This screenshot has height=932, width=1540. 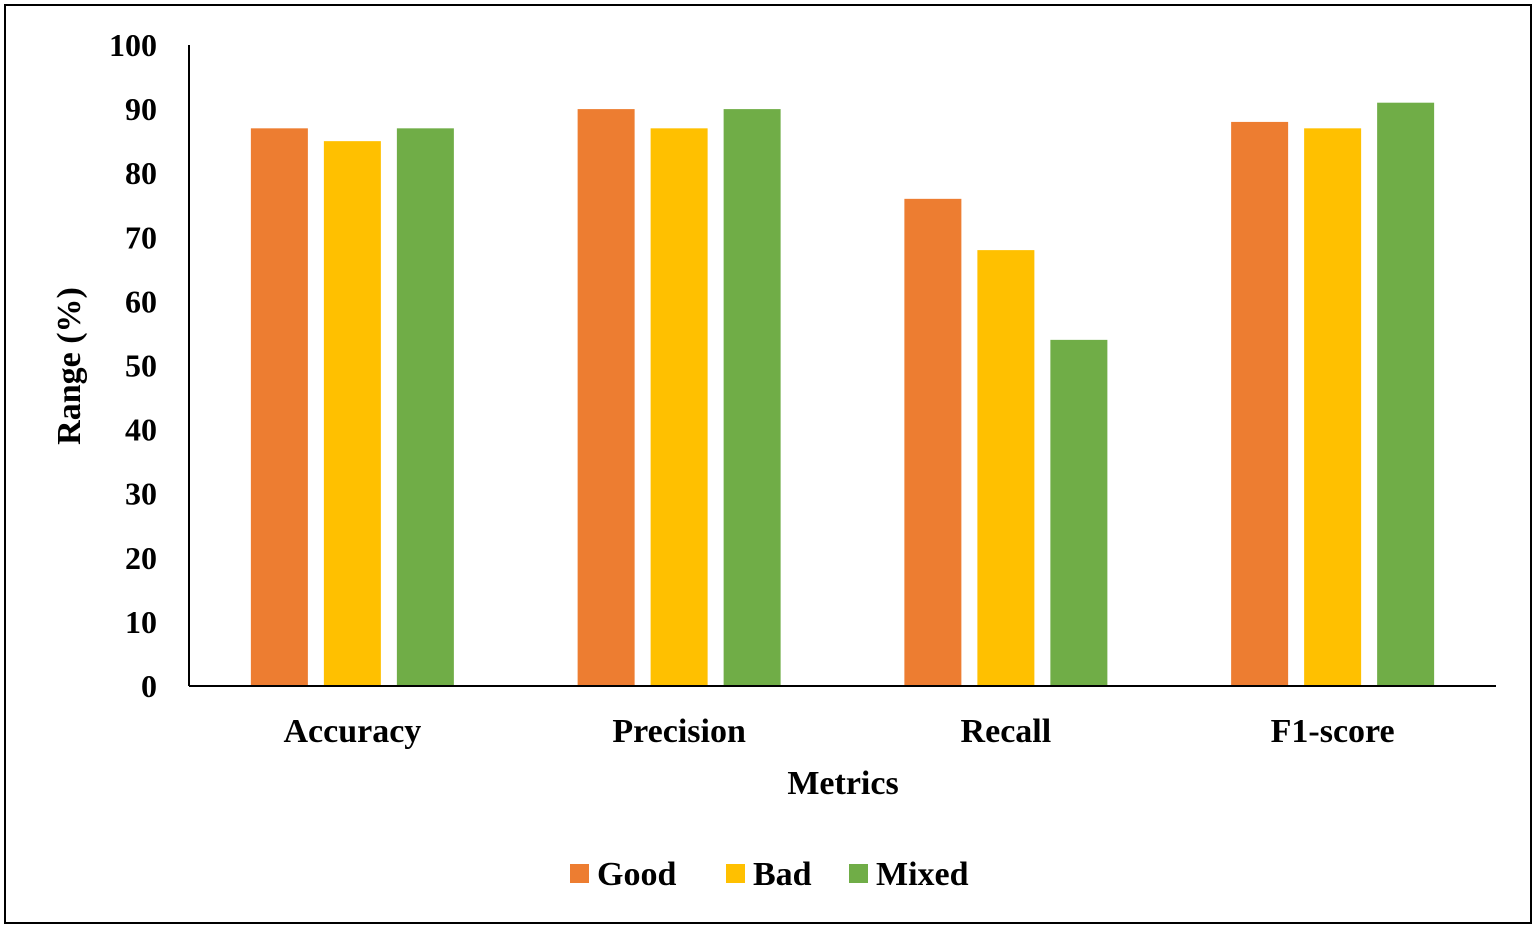 What do you see at coordinates (679, 407) in the screenshot?
I see `bar-bad-precision` at bounding box center [679, 407].